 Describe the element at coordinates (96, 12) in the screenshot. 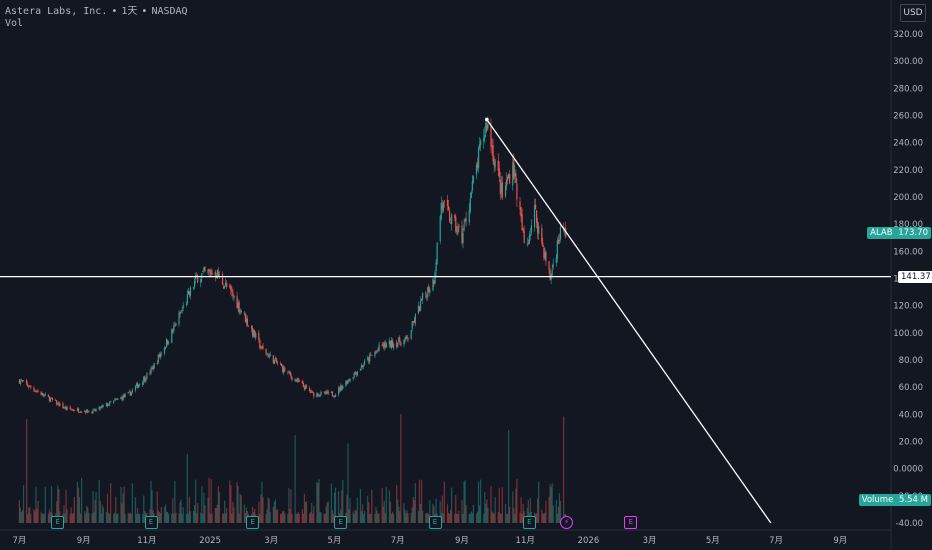

I see `legend-symbol-row: Astera Labs, Inc. • 1天 • NASDAQ` at that location.